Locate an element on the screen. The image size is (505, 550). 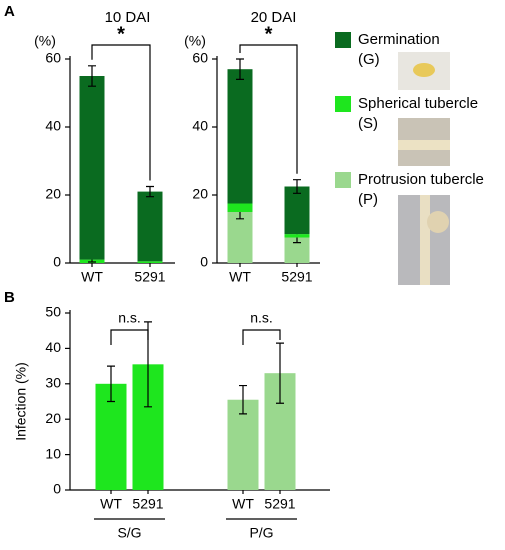
protrusion-photo-tubercle is located at coordinates (438, 222).